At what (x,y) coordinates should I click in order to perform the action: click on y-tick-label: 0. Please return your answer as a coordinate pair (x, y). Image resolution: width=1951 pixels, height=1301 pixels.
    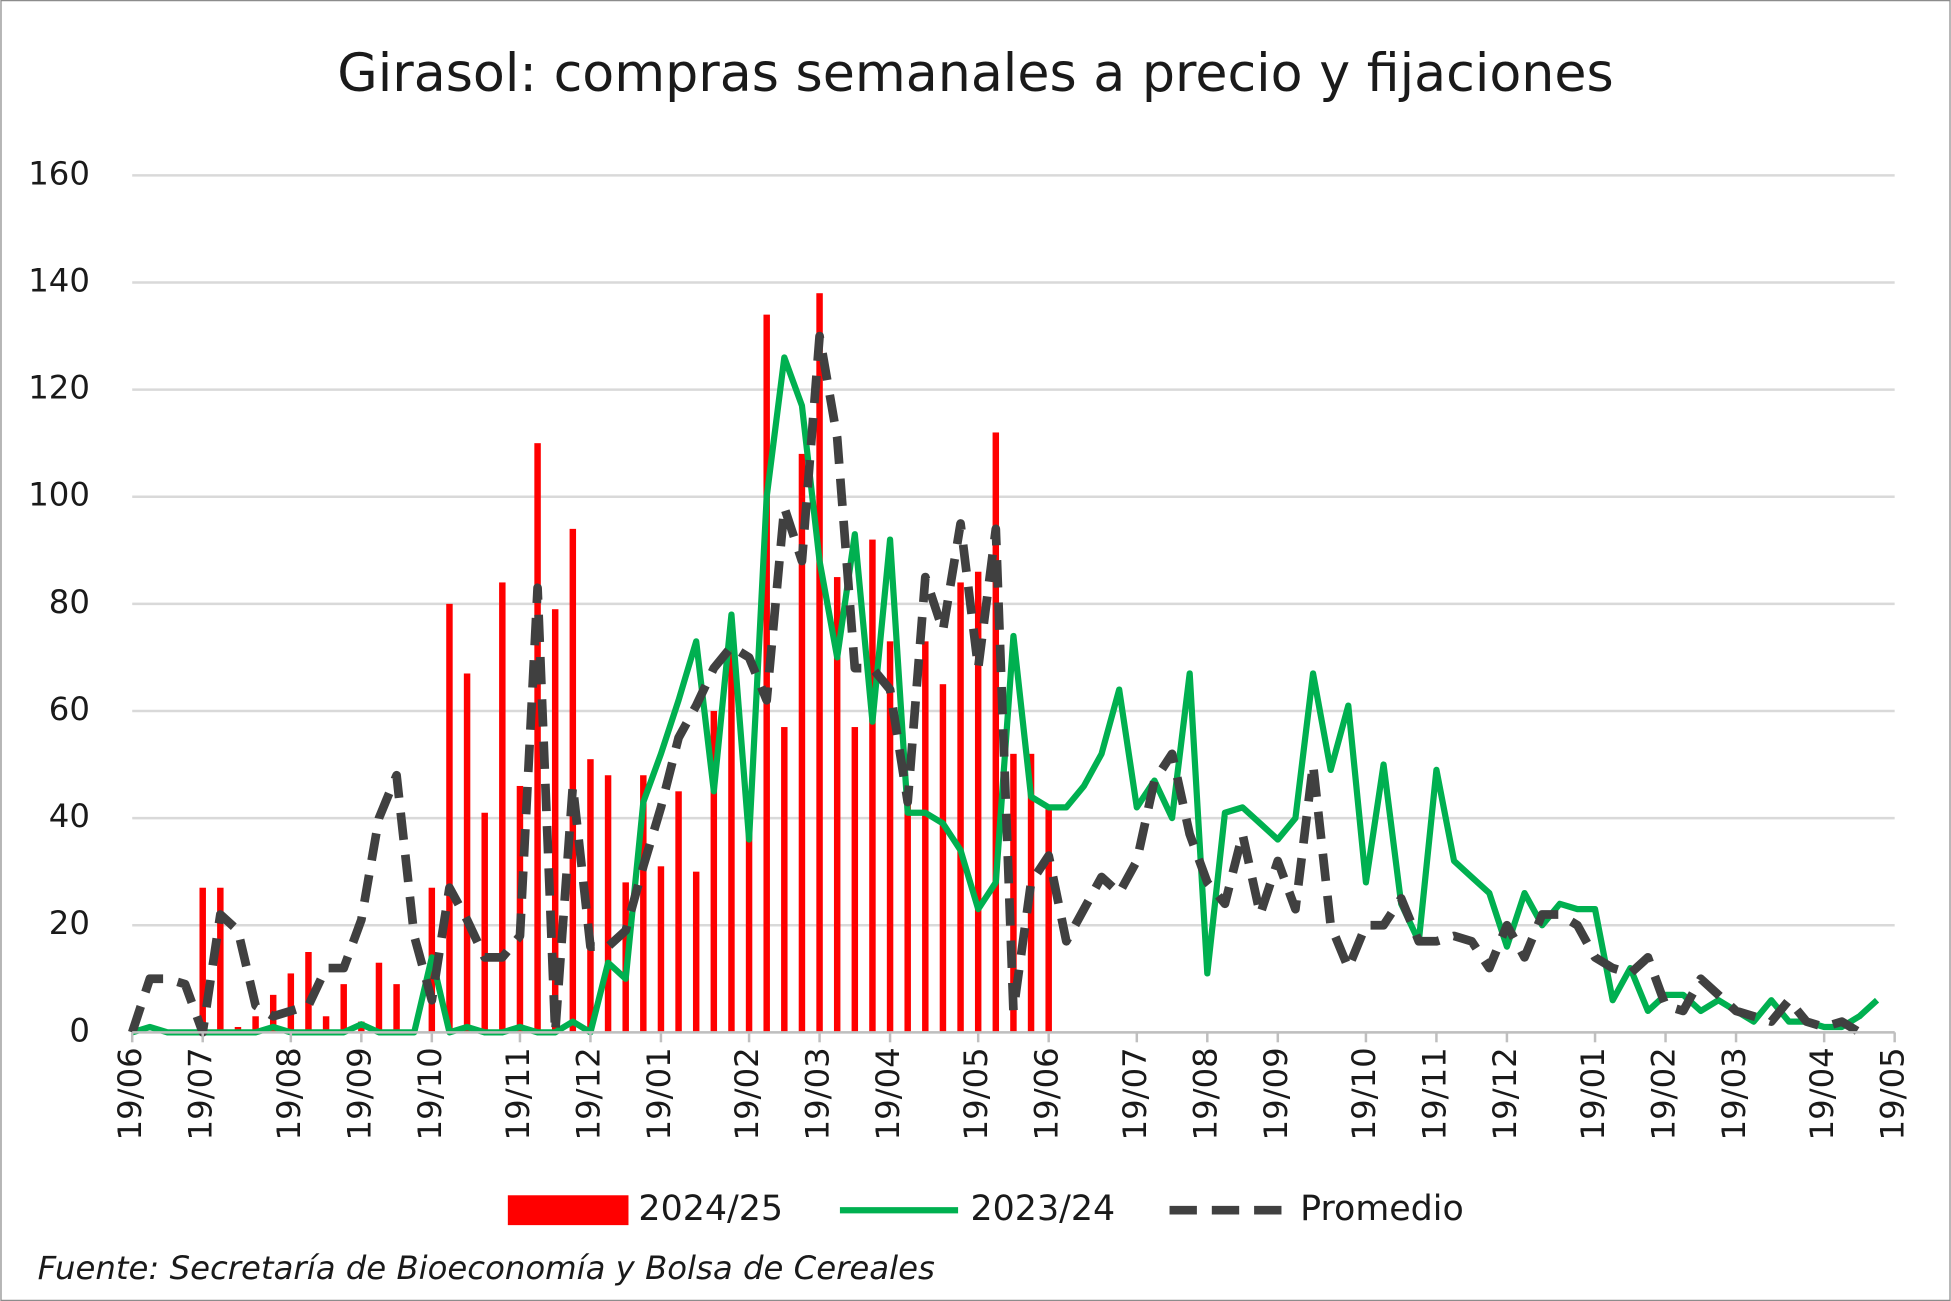
    Looking at the image, I should click on (79, 1030).